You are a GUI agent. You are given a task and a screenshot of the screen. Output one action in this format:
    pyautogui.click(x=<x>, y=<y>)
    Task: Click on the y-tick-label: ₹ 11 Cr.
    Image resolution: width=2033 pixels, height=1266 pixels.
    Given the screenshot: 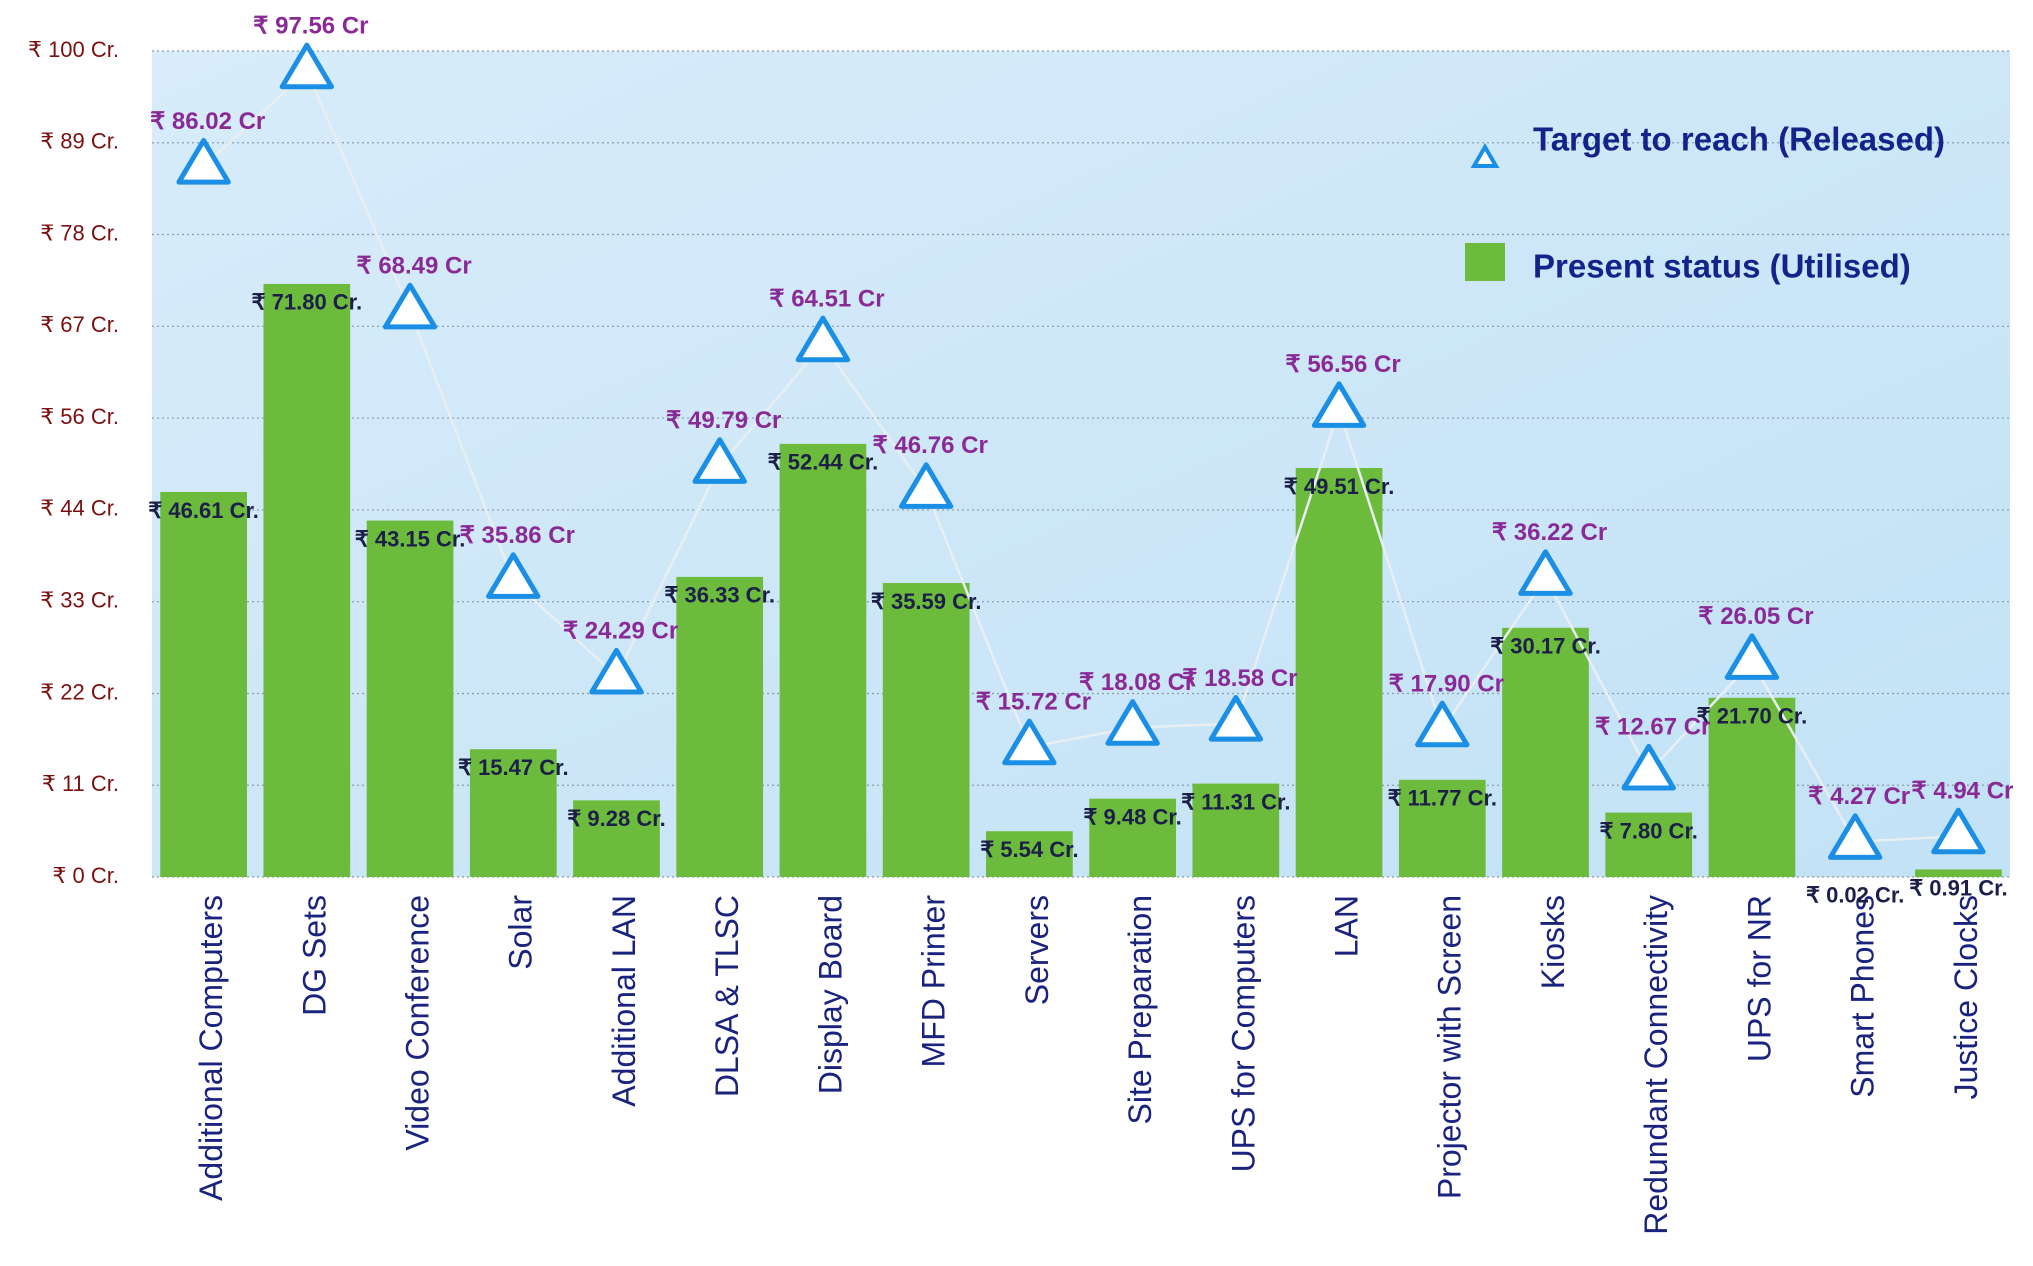 What is the action you would take?
    pyautogui.click(x=80, y=783)
    